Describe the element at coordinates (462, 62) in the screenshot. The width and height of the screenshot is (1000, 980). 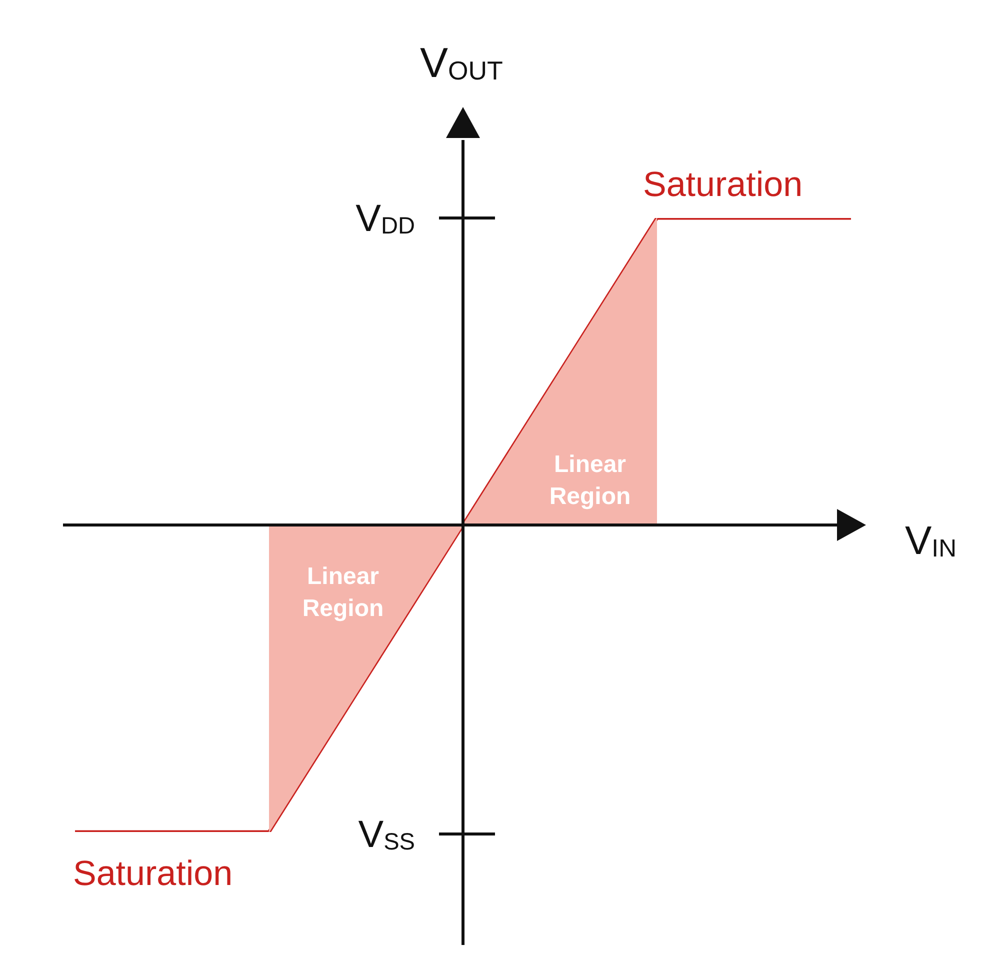
I see `y-axis-title: VOUT` at that location.